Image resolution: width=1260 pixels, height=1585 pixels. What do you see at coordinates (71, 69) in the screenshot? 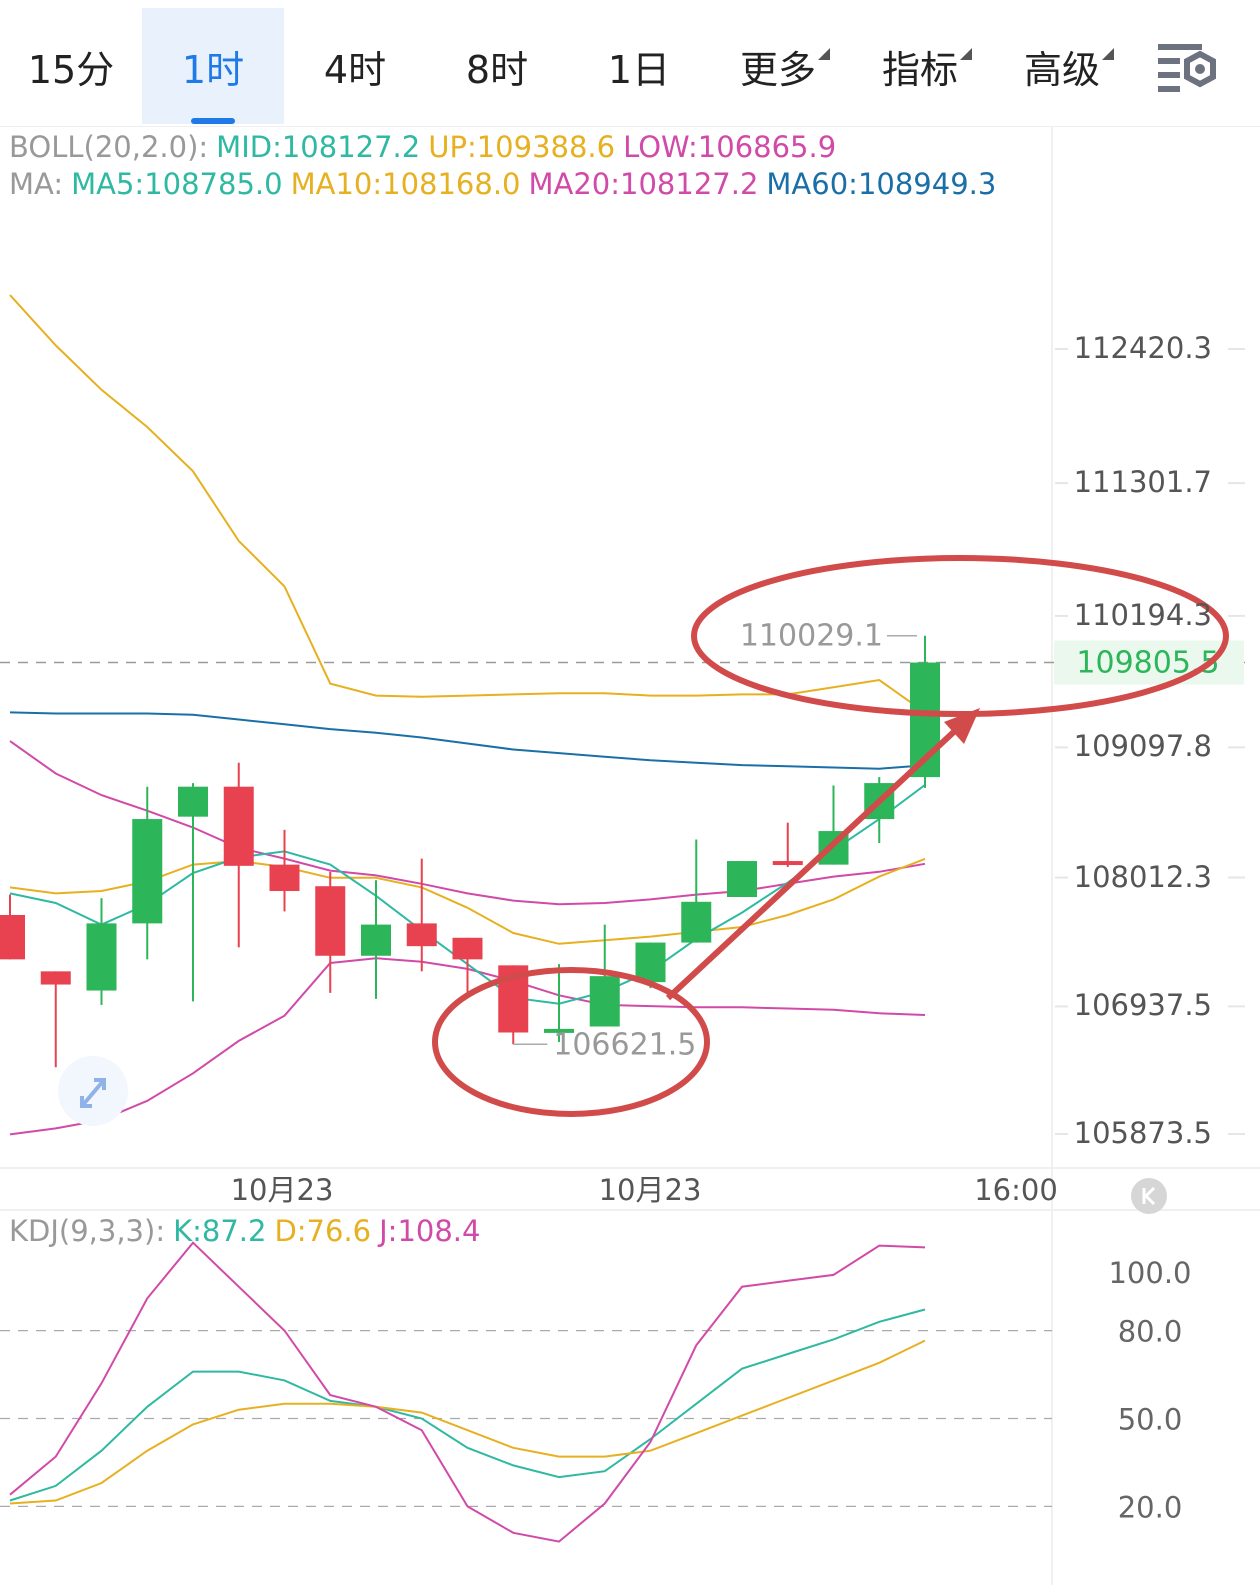
I see `tab-label: 15分` at bounding box center [71, 69].